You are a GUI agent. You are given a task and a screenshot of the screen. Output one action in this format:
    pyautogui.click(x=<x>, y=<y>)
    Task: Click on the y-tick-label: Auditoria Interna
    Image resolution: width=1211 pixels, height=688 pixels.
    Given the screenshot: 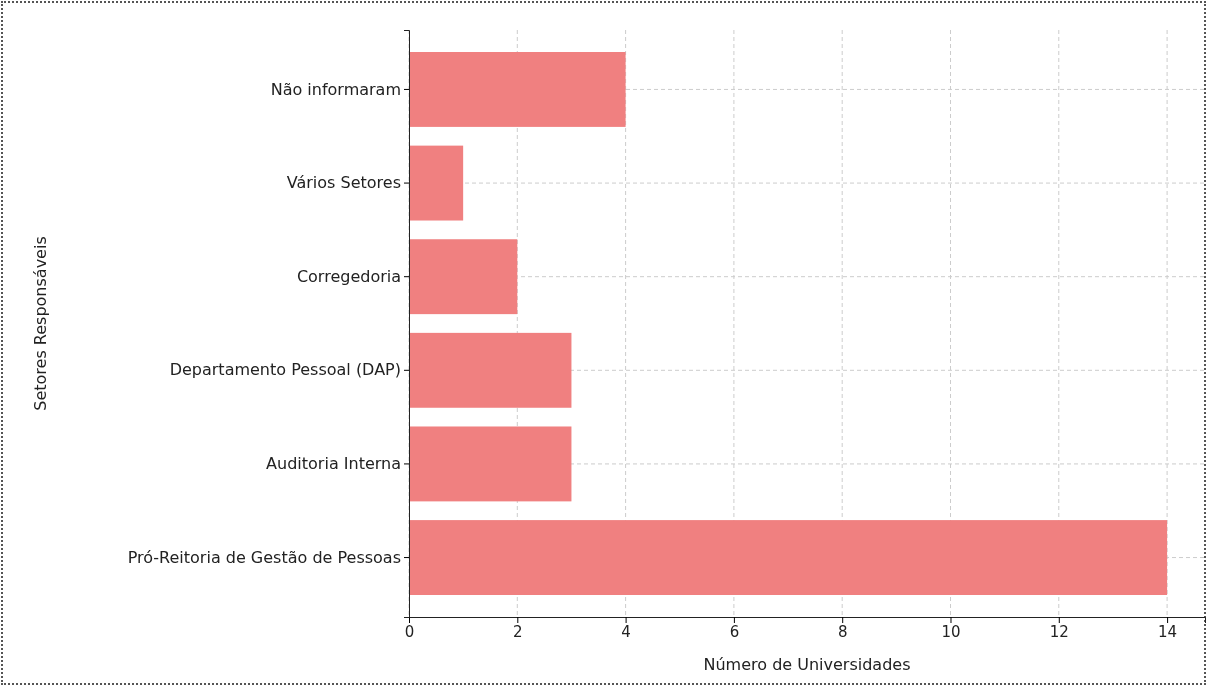 What is the action you would take?
    pyautogui.click(x=333, y=464)
    